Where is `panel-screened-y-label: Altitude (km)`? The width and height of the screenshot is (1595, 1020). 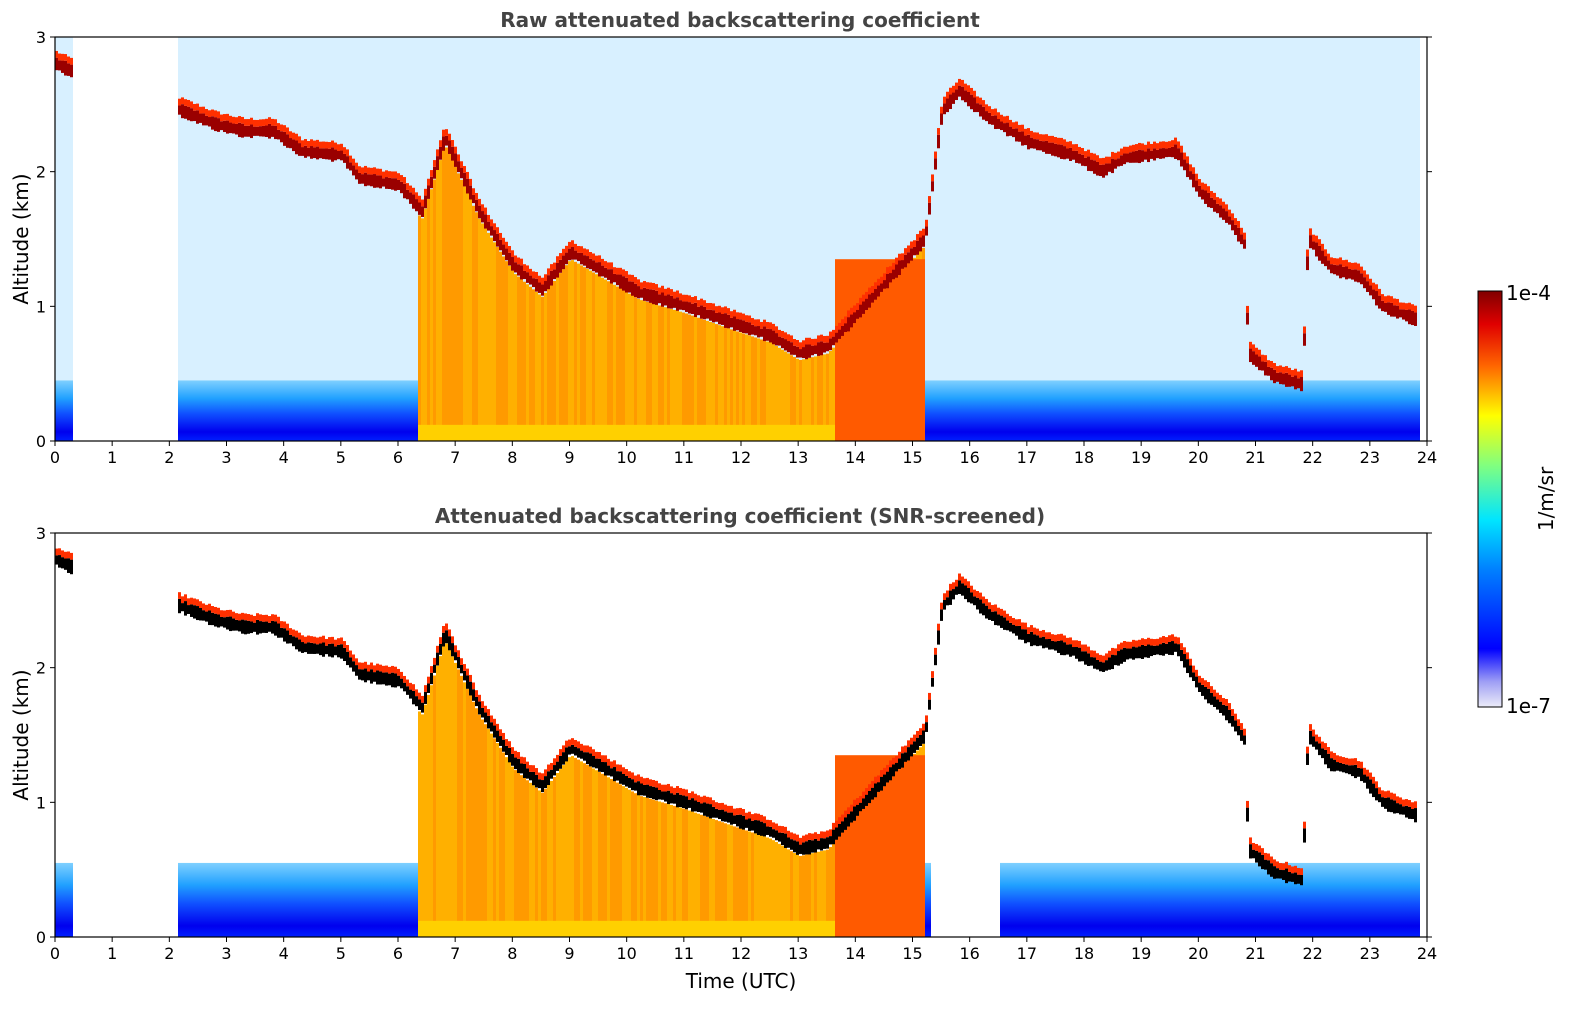
panel-screened-y-label: Altitude (km) is located at coordinates (21, 734).